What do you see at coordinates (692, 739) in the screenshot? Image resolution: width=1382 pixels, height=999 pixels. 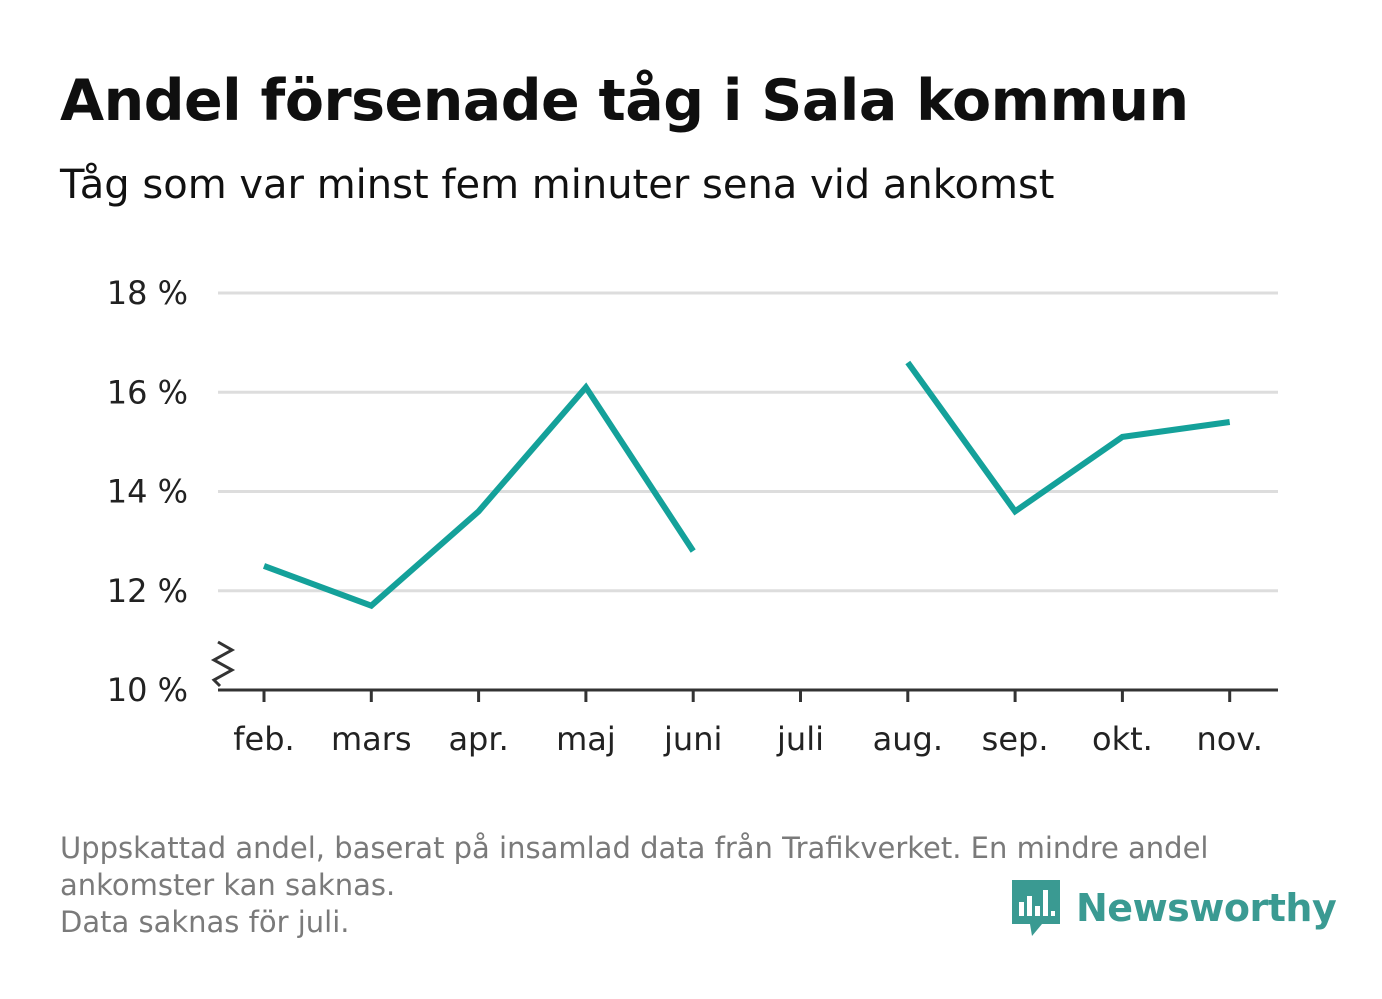 I see `x-tick-label: juni` at bounding box center [692, 739].